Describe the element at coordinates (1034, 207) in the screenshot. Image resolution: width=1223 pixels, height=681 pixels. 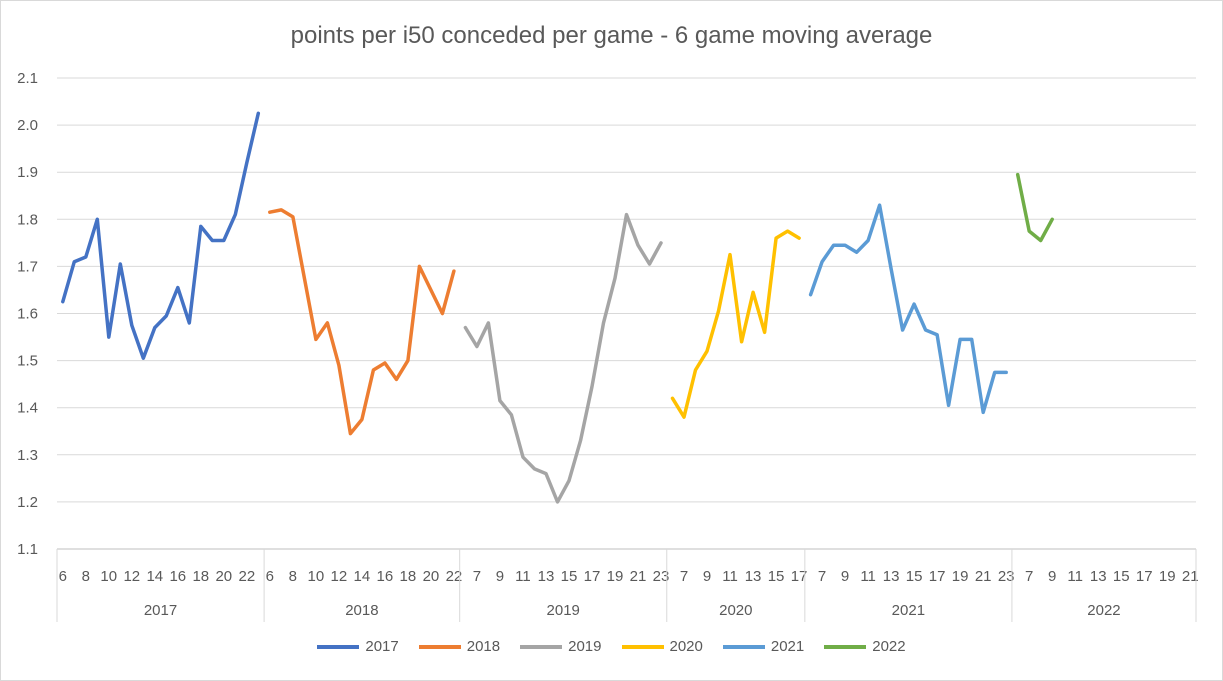
I see `series-line-2022` at that location.